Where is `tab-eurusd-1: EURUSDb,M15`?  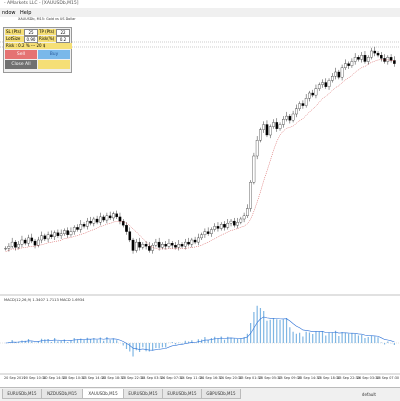
tab-eurusd-1: EURUSDb,M15 is located at coordinates (22, 394).